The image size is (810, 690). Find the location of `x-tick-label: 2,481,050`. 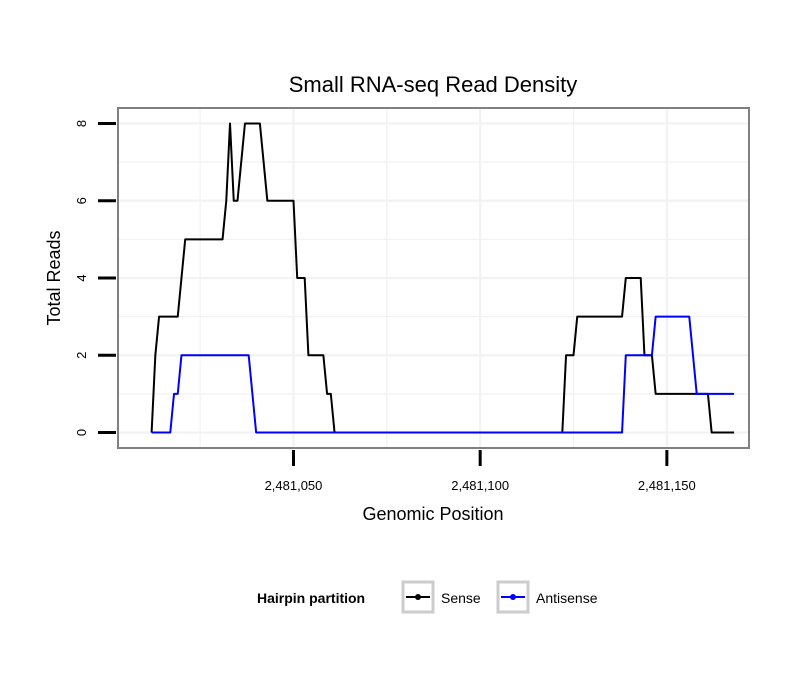

x-tick-label: 2,481,050 is located at coordinates (294, 485).